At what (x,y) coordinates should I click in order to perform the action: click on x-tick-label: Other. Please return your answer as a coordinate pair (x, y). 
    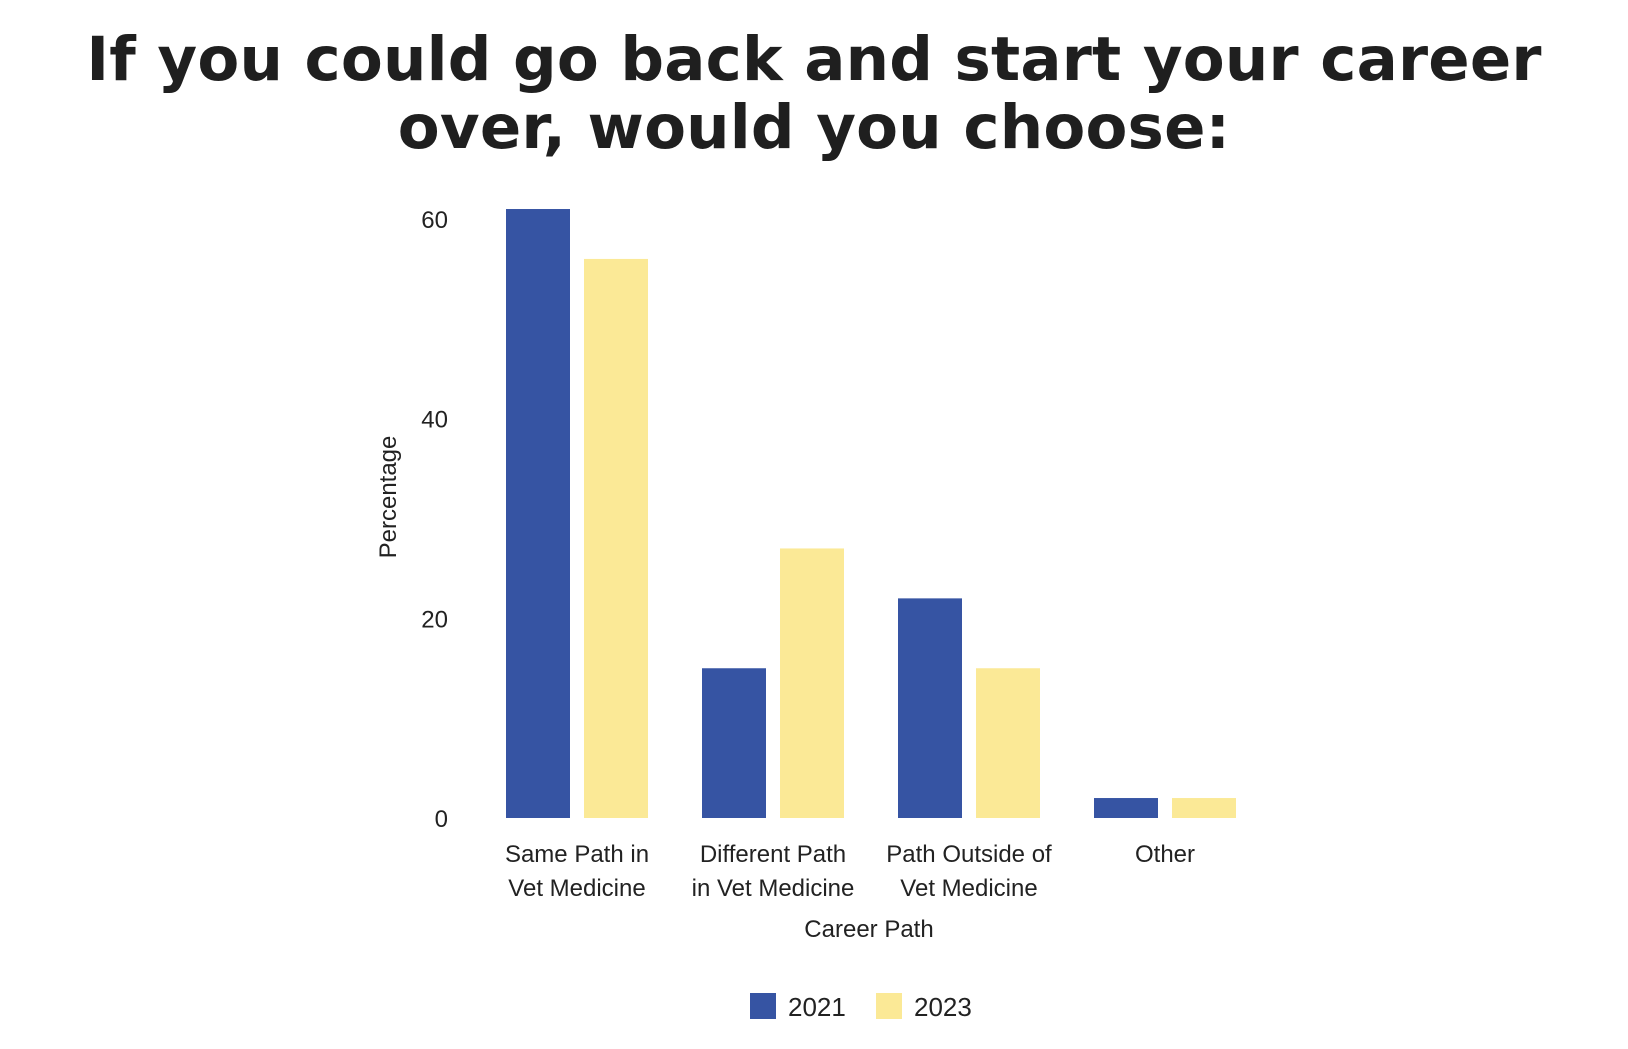
    Looking at the image, I should click on (1165, 854).